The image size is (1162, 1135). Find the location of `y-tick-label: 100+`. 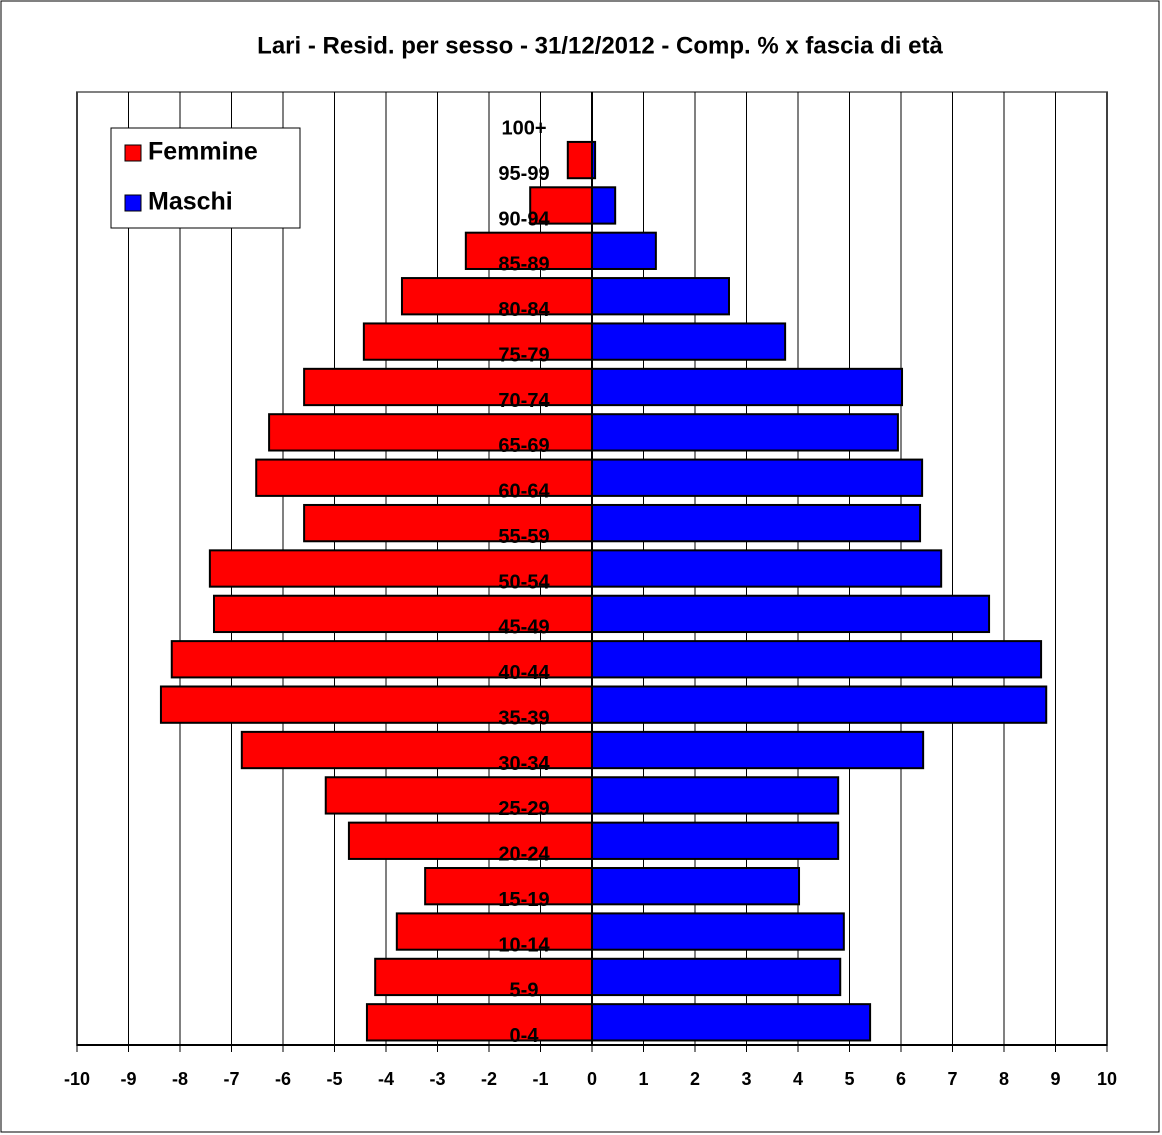

y-tick-label: 100+ is located at coordinates (523, 128).